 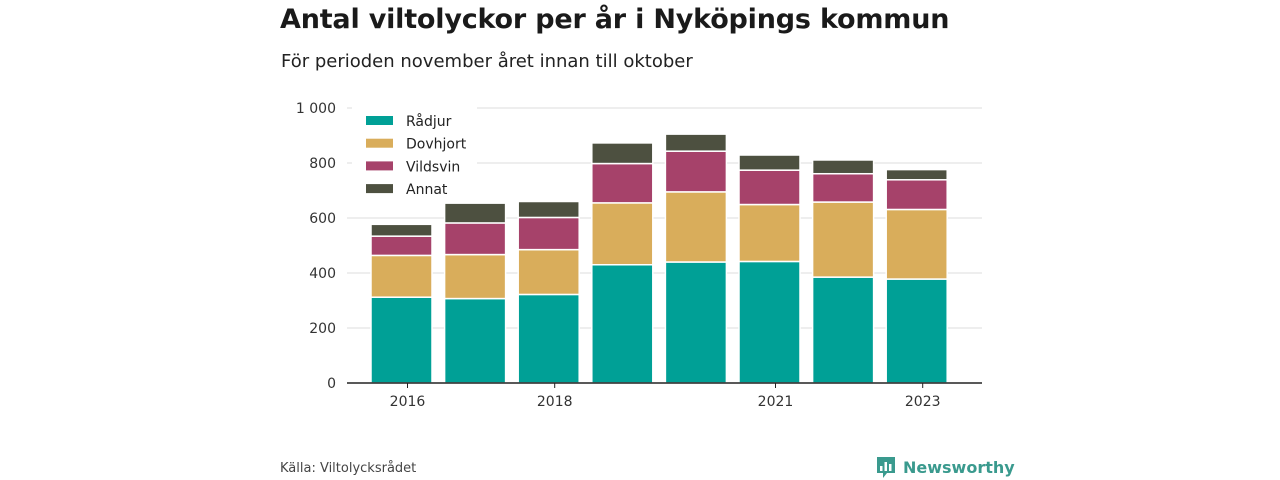 I want to click on legend-label: Annat, so click(x=427, y=190).